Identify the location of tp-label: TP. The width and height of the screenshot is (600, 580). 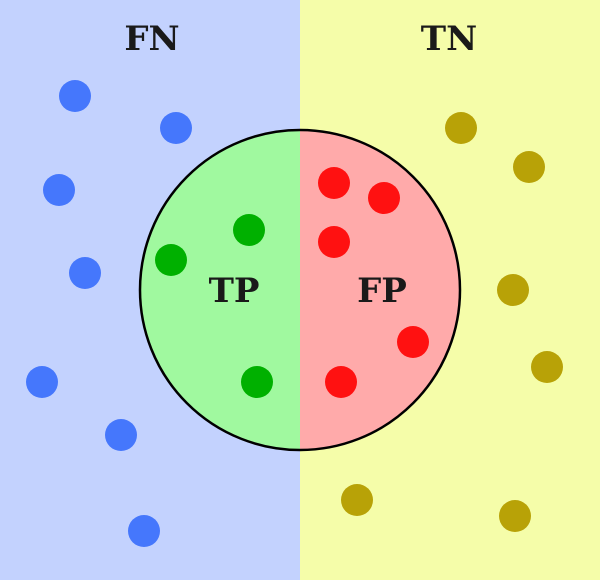
(234, 291).